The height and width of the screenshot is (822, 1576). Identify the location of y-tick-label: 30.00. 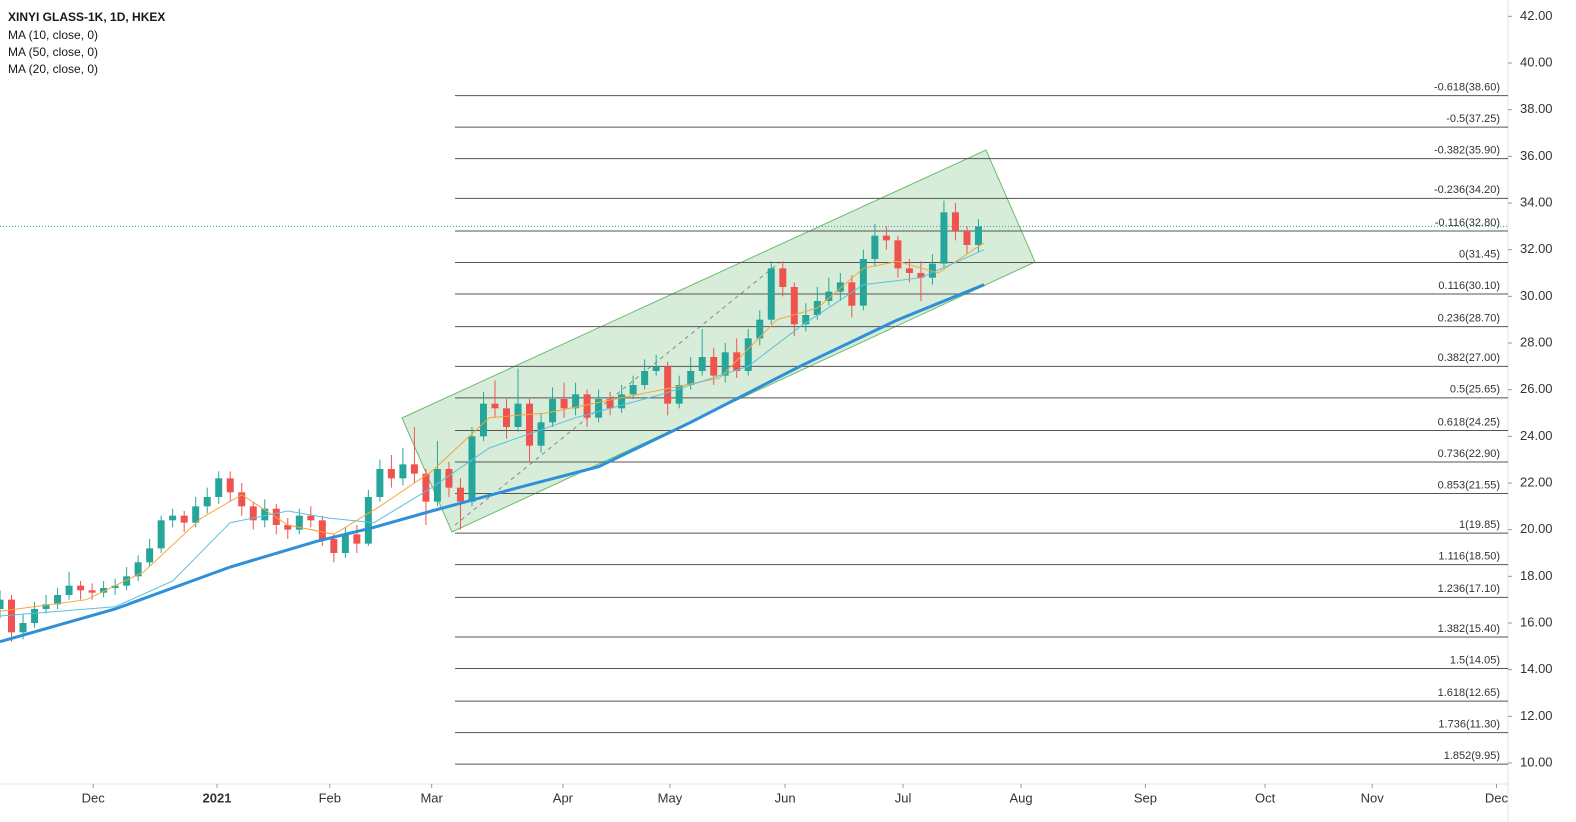
(1536, 295).